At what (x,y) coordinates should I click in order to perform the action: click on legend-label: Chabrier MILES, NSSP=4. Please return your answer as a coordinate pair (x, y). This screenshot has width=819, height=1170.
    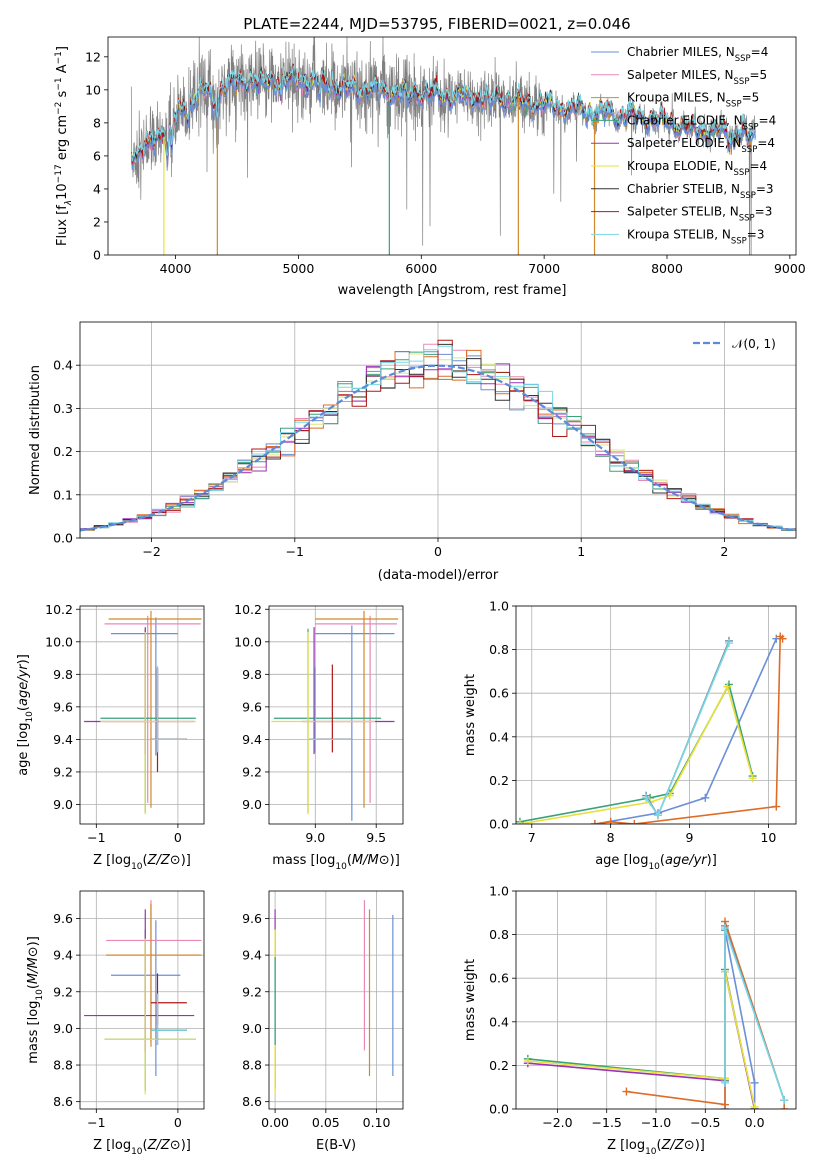
    Looking at the image, I should click on (697, 54).